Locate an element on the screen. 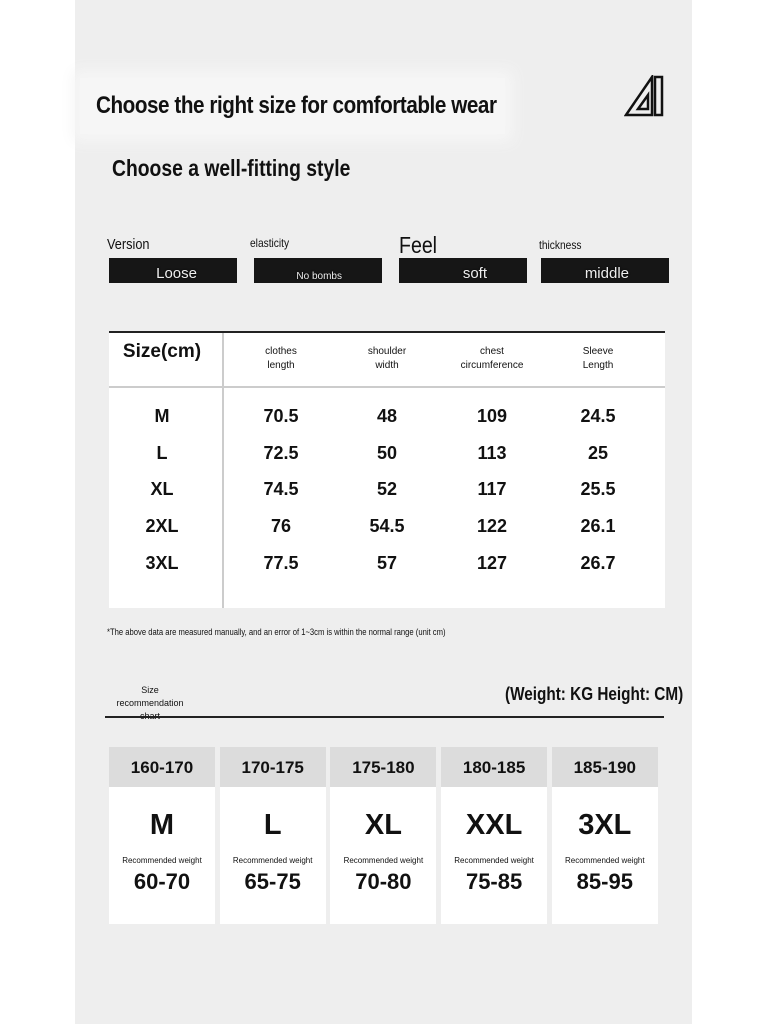 Image resolution: width=768 pixels, height=1024 pixels. attribute-value: No bombs is located at coordinates (319, 276).